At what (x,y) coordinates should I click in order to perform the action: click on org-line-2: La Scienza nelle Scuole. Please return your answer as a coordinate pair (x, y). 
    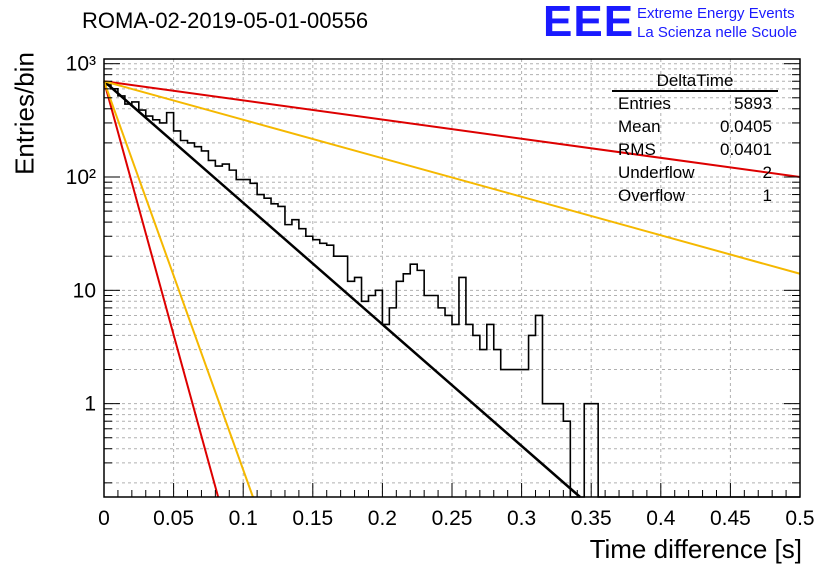
    Looking at the image, I should click on (717, 32).